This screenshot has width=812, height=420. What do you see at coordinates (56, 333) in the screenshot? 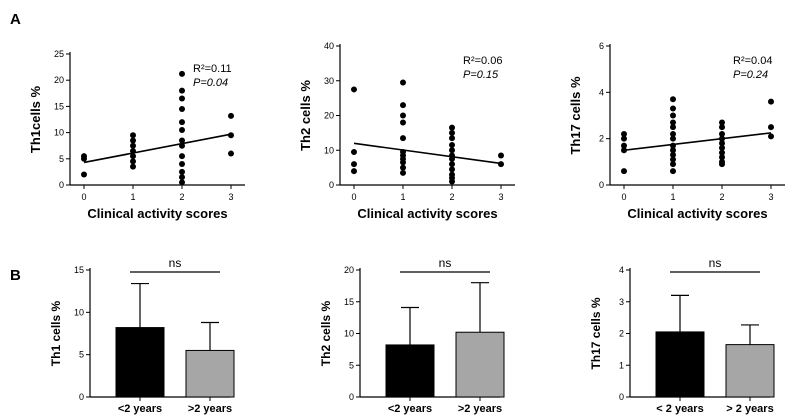
I see `y-axis-label: Th1 cells %` at bounding box center [56, 333].